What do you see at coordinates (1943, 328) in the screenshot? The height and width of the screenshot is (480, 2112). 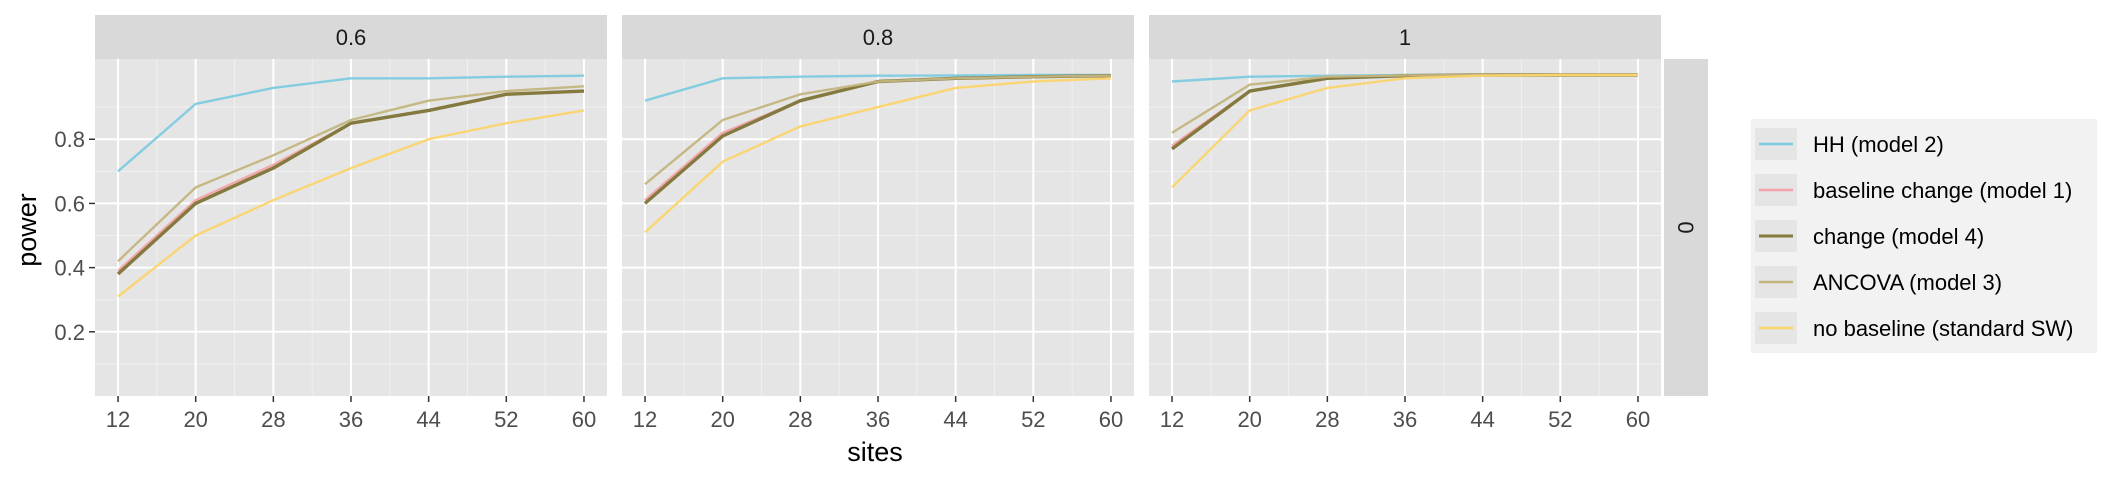 I see `legend-label: no baseline (standard SW)` at bounding box center [1943, 328].